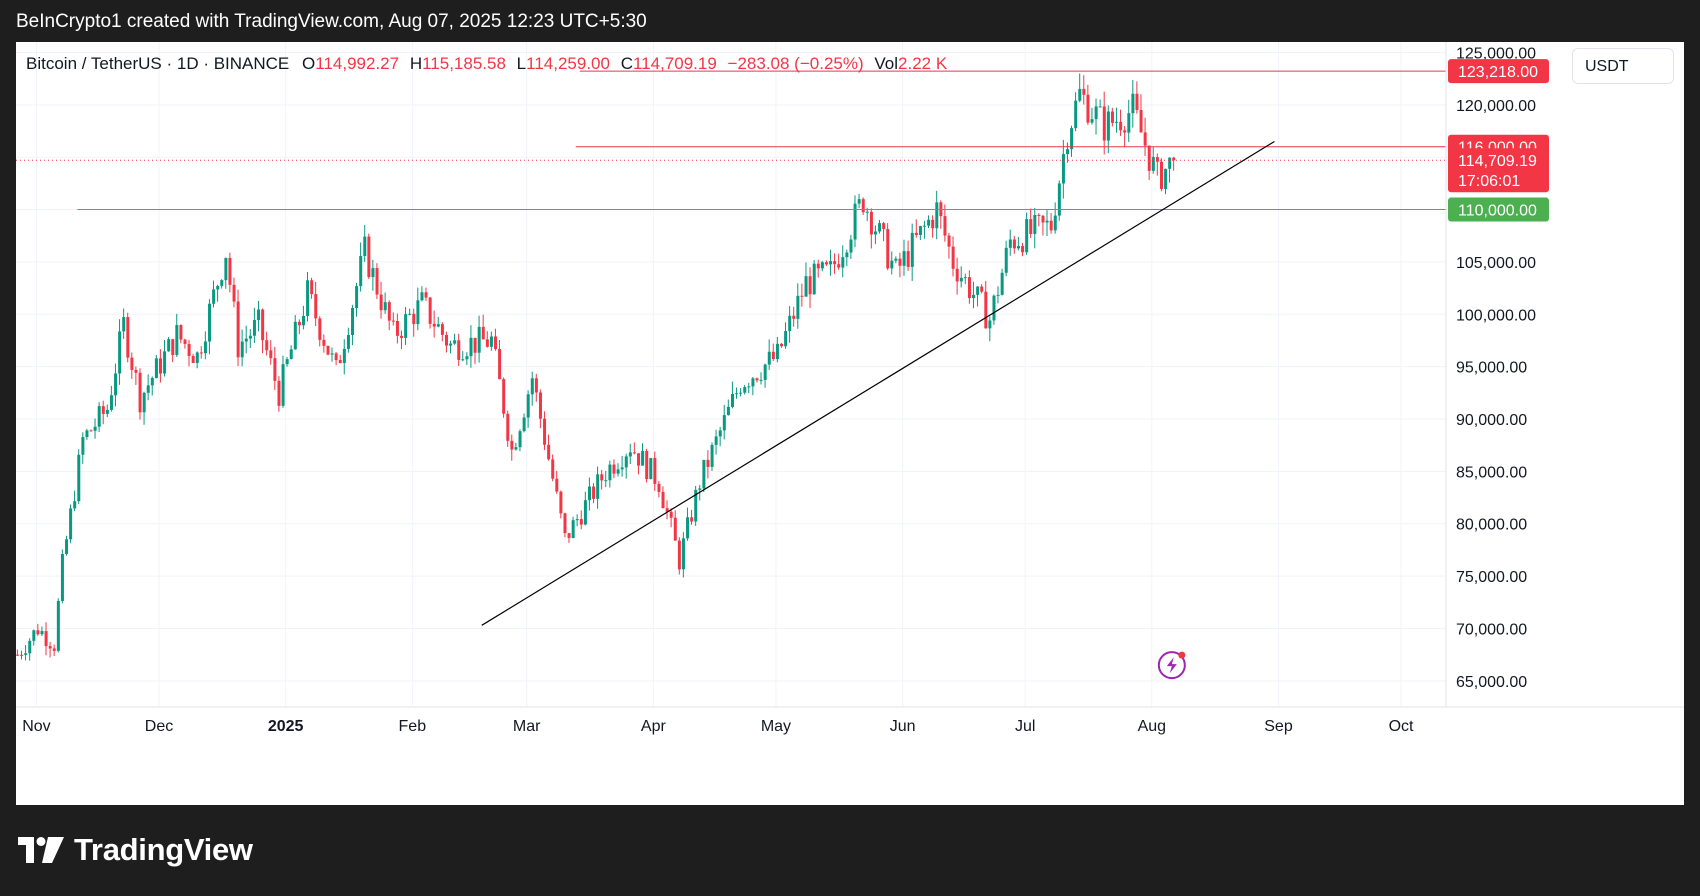 The image size is (1700, 896). I want to click on y-tick-label: 90,000.00, so click(1491, 420).